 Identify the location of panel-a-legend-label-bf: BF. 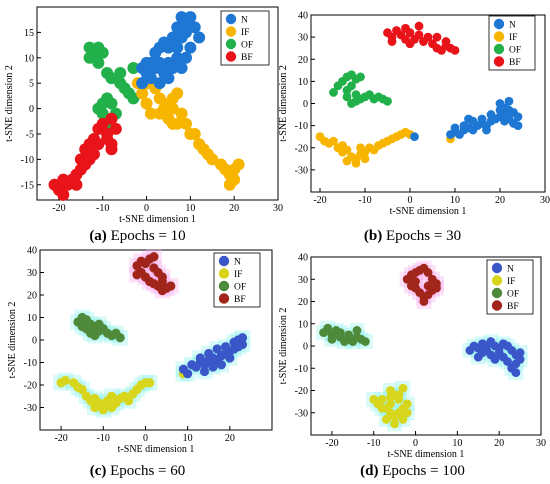
(247, 58).